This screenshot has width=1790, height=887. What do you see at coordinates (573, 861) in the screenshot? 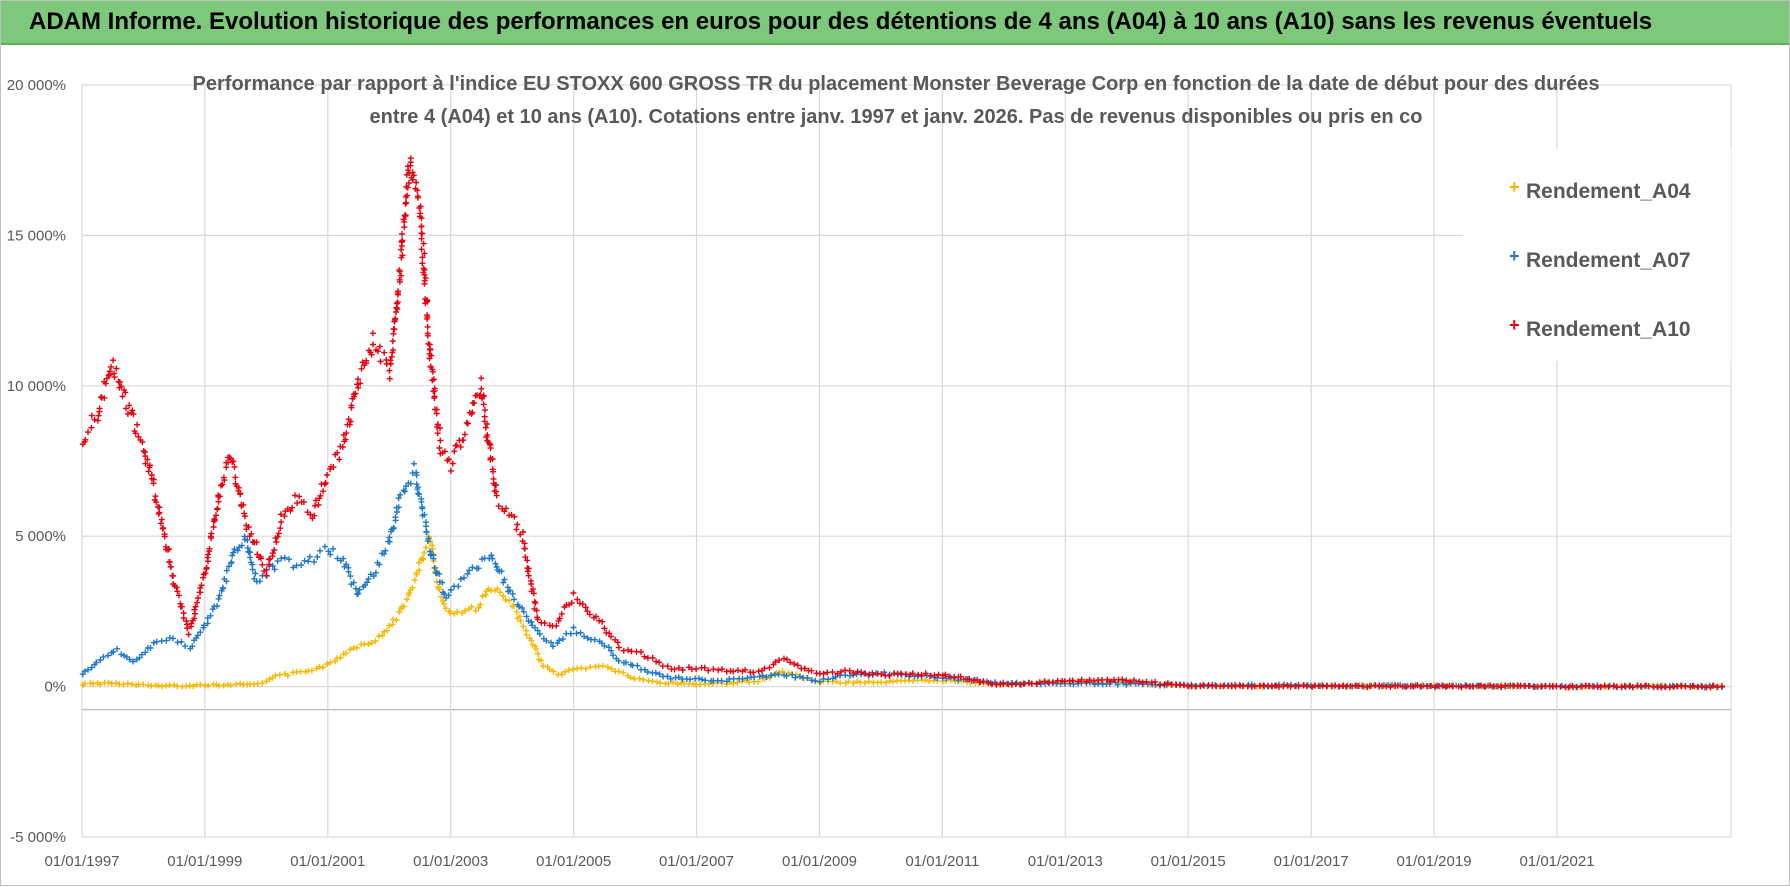
I see `x-tick-label: 01/01/2005` at bounding box center [573, 861].